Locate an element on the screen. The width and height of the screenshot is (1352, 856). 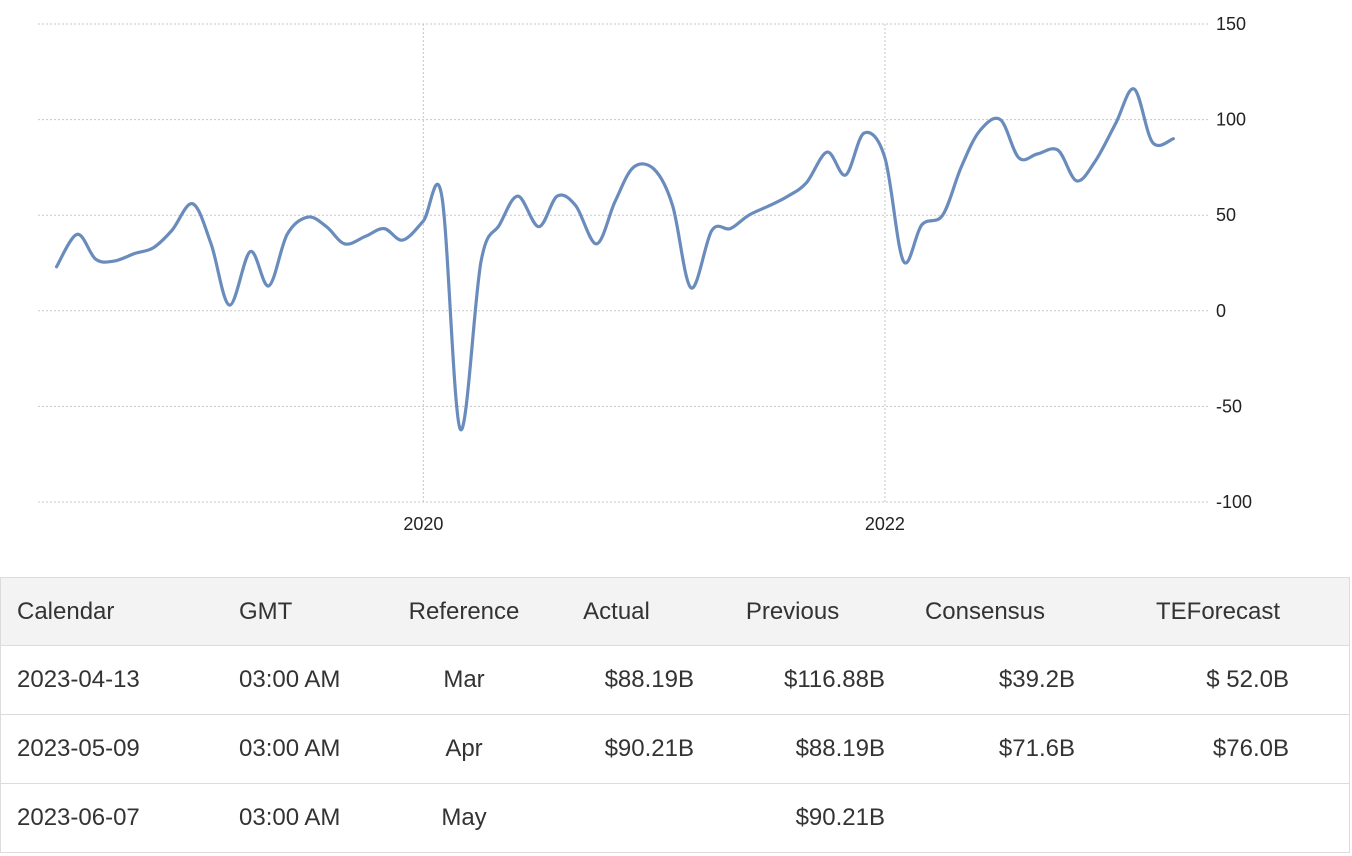
header-teforecast: TEForecast is located at coordinates (1218, 611).